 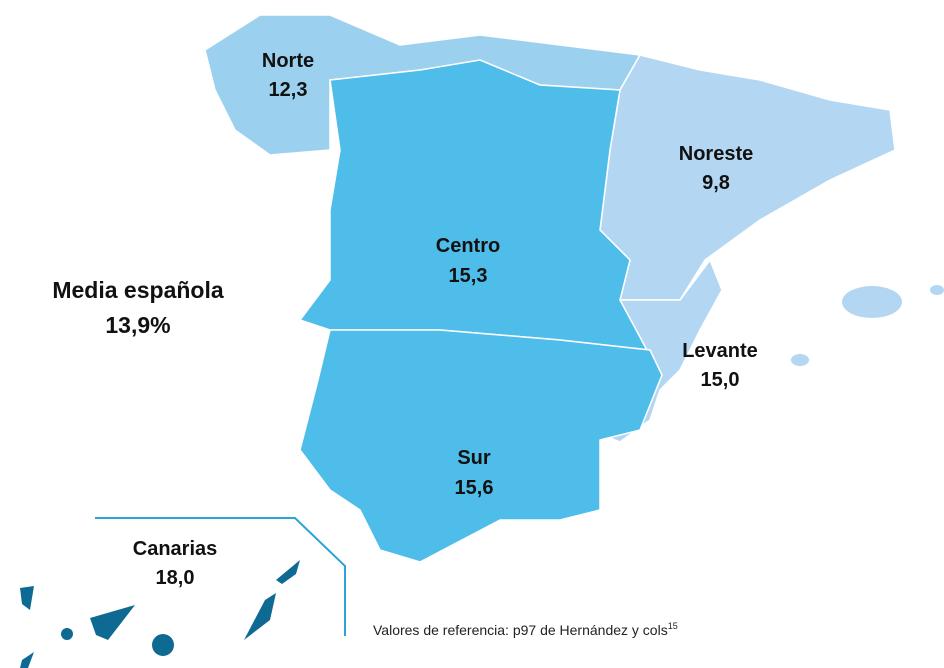 What do you see at coordinates (481, 446) in the screenshot?
I see `region-sur` at bounding box center [481, 446].